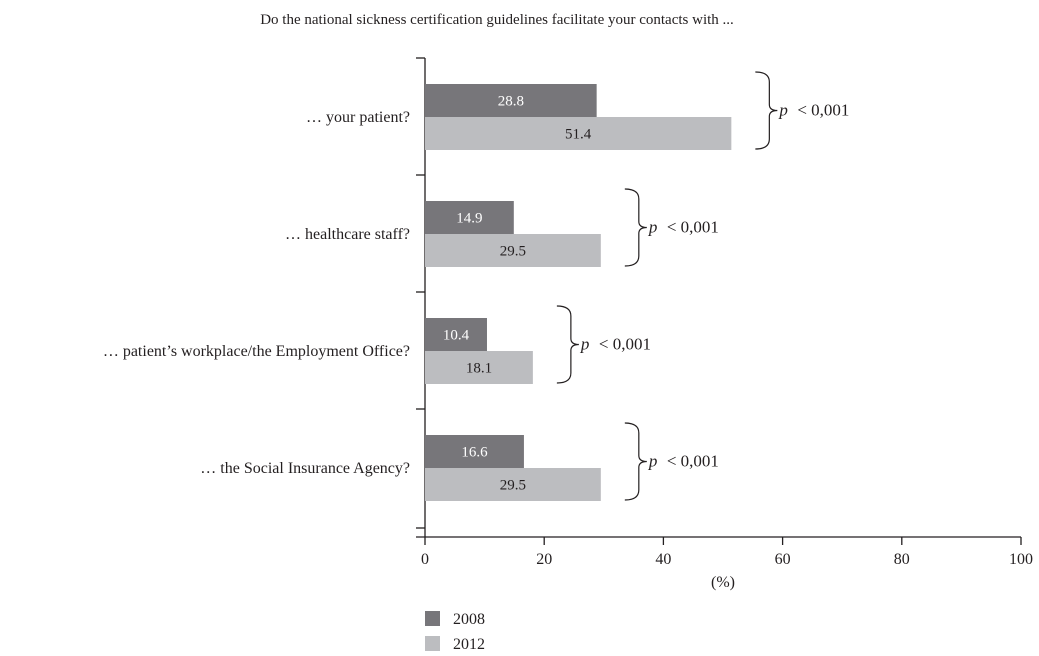  What do you see at coordinates (469, 644) in the screenshot?
I see `legend-label-2012: 2012` at bounding box center [469, 644].